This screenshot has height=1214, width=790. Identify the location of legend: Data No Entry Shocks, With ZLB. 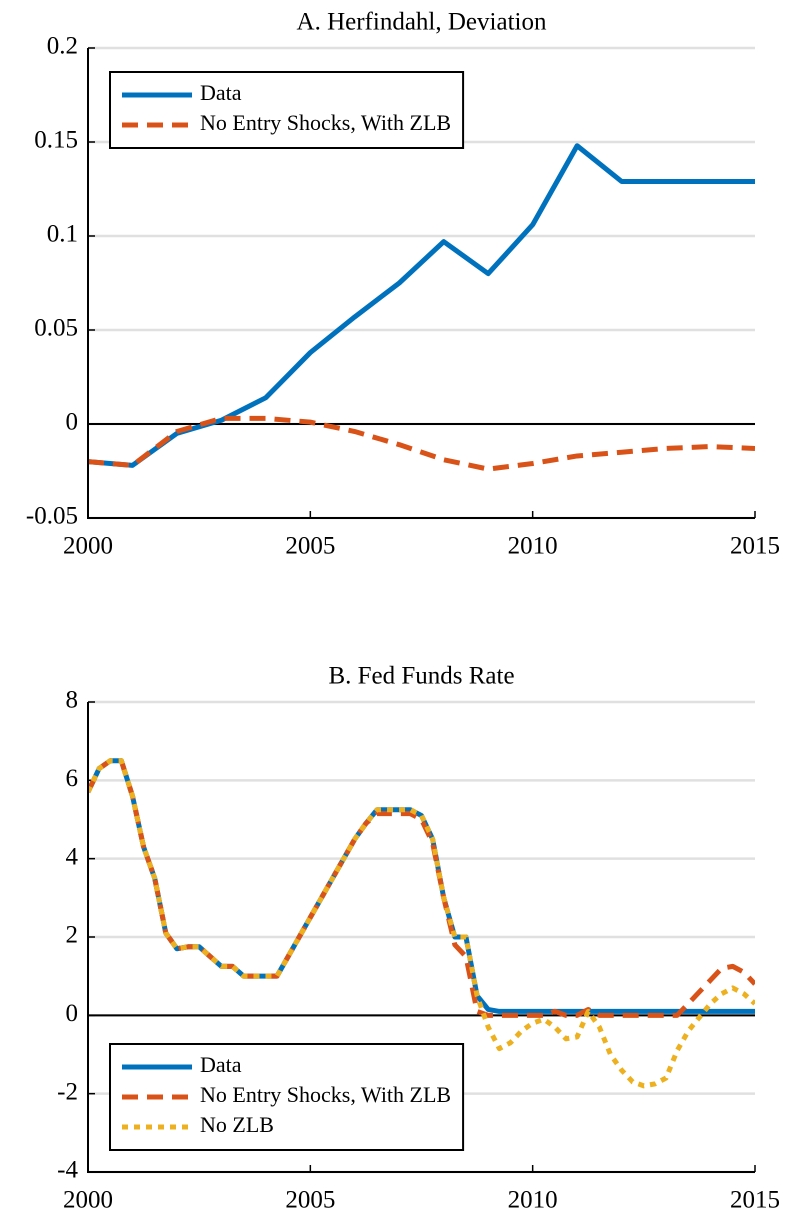
(287, 110).